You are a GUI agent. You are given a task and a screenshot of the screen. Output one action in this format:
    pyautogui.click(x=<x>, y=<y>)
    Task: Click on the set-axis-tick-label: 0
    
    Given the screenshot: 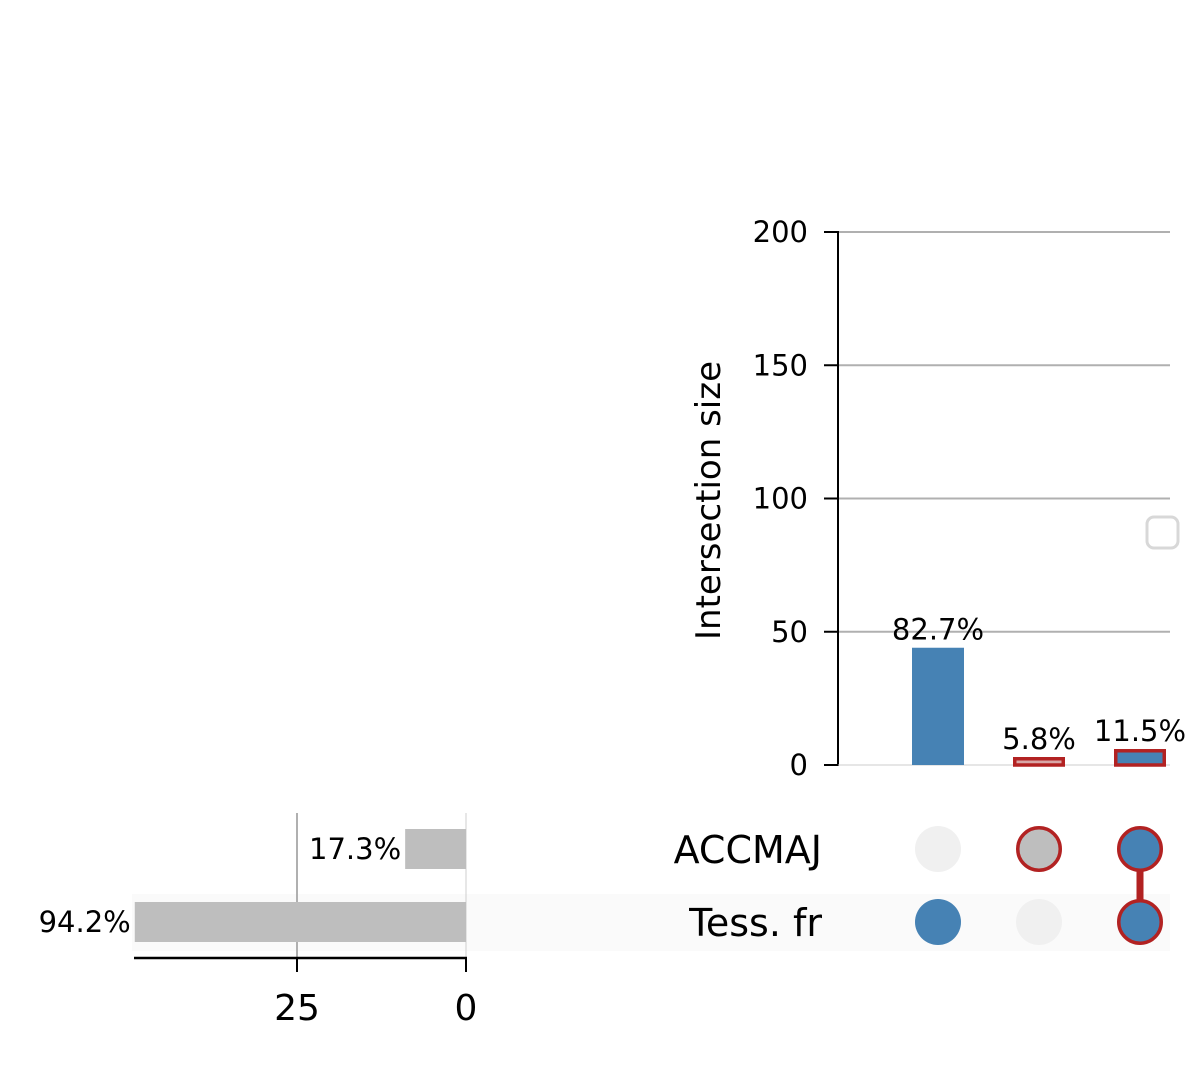 What is the action you would take?
    pyautogui.click(x=466, y=1008)
    